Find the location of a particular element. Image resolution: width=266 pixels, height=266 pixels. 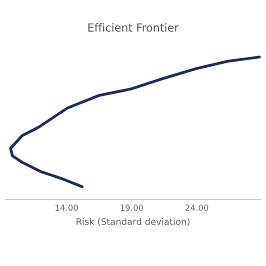

x-tick-label: 14.00 is located at coordinates (67, 207).